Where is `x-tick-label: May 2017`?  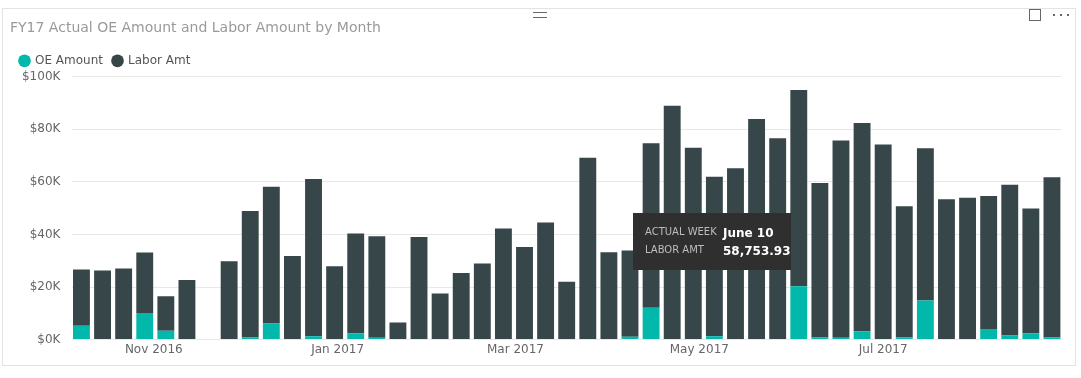 x-tick-label: May 2017 is located at coordinates (699, 348).